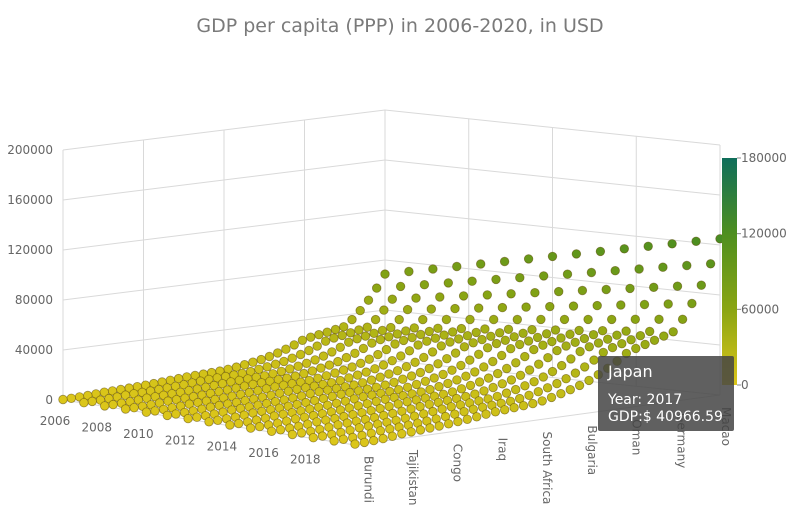  What do you see at coordinates (263, 453) in the screenshot?
I see `x-tick-label: 2016` at bounding box center [263, 453].